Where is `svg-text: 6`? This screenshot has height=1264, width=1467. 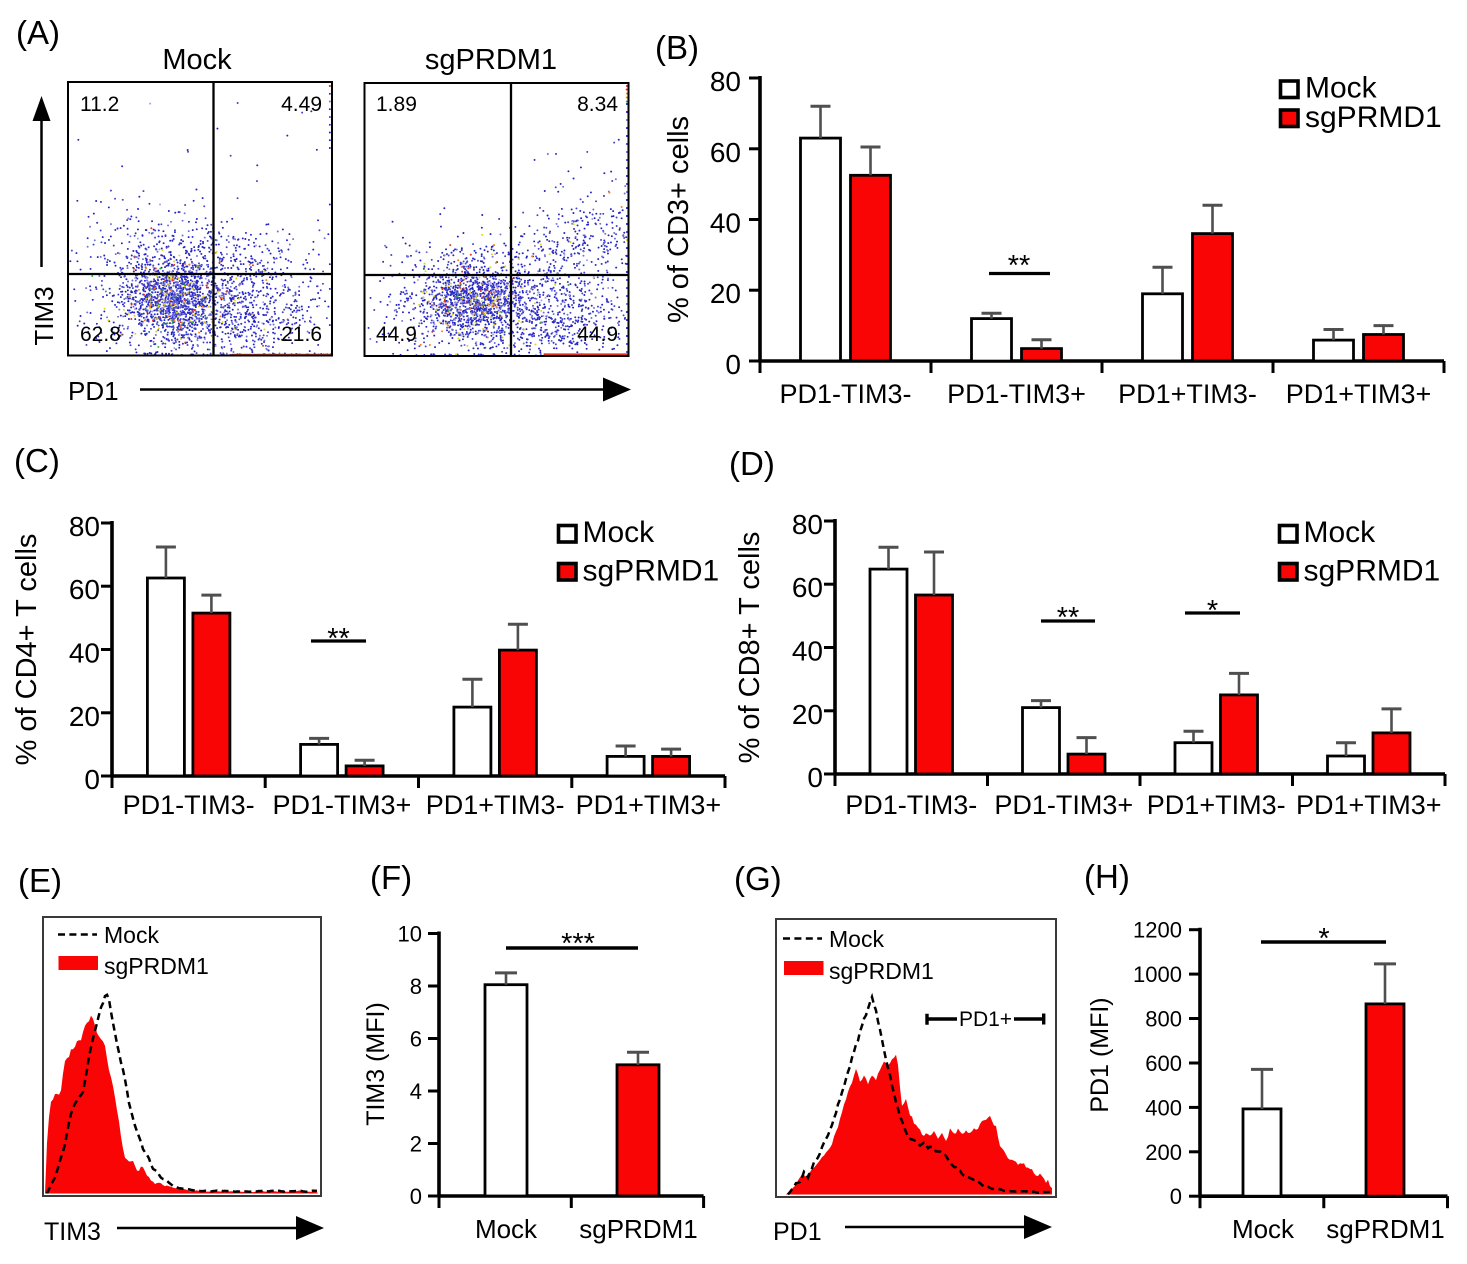
svg-text: 6 is located at coordinates (416, 1039).